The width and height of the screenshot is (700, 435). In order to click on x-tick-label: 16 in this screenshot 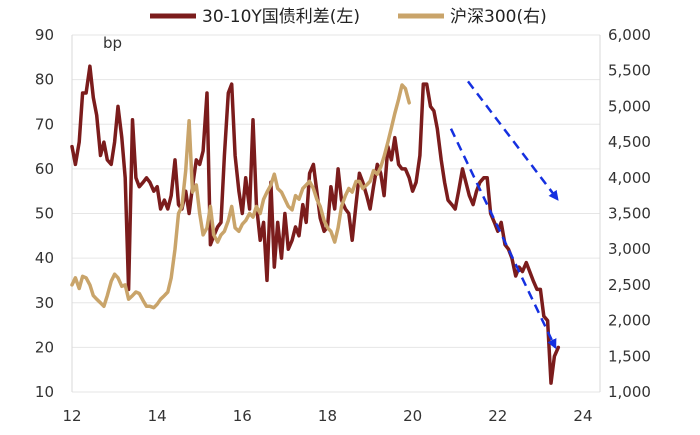, I will do `click(242, 416)`.